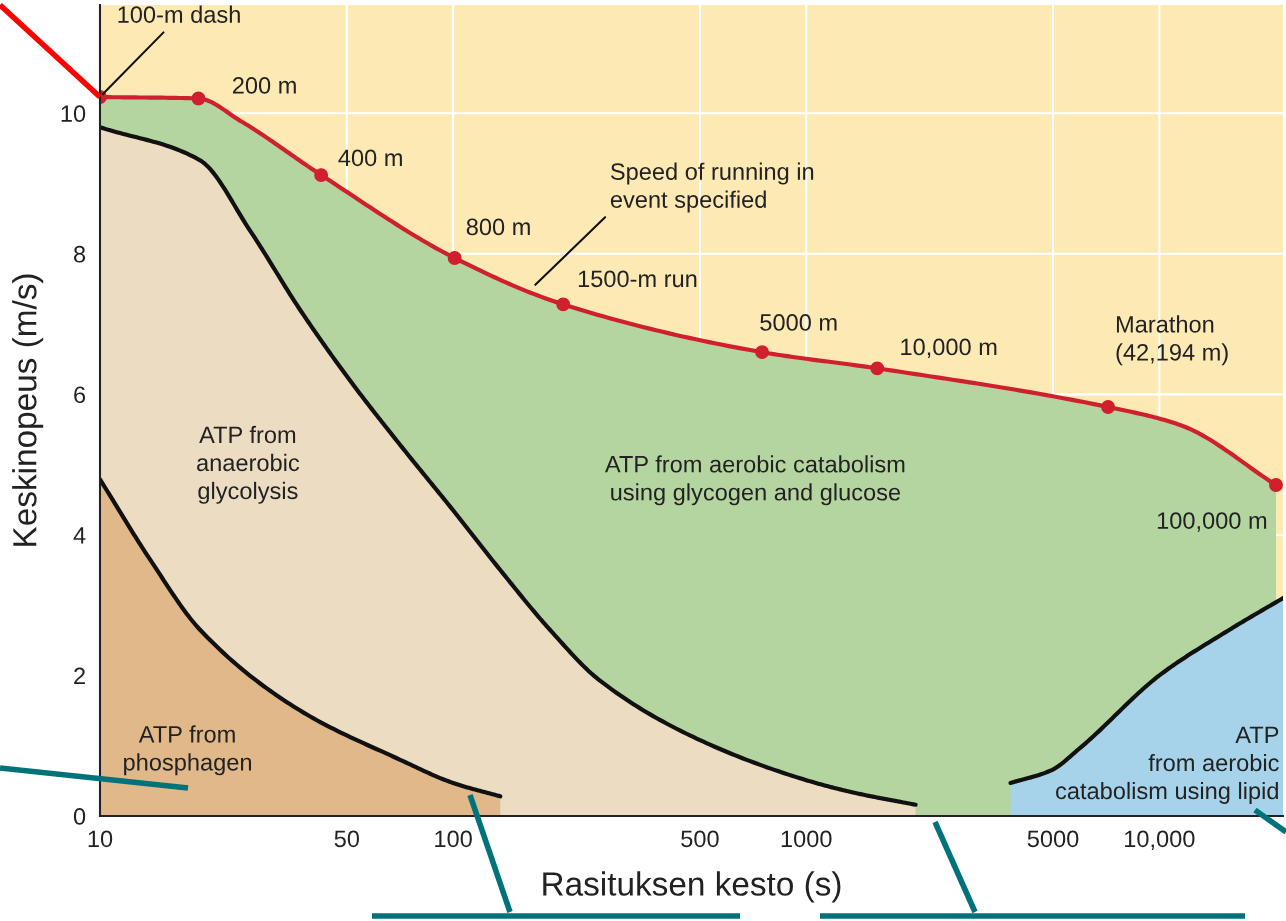  Describe the element at coordinates (248, 464) in the screenshot. I see `annotation: ATP from anaerobic glycolysis` at that location.